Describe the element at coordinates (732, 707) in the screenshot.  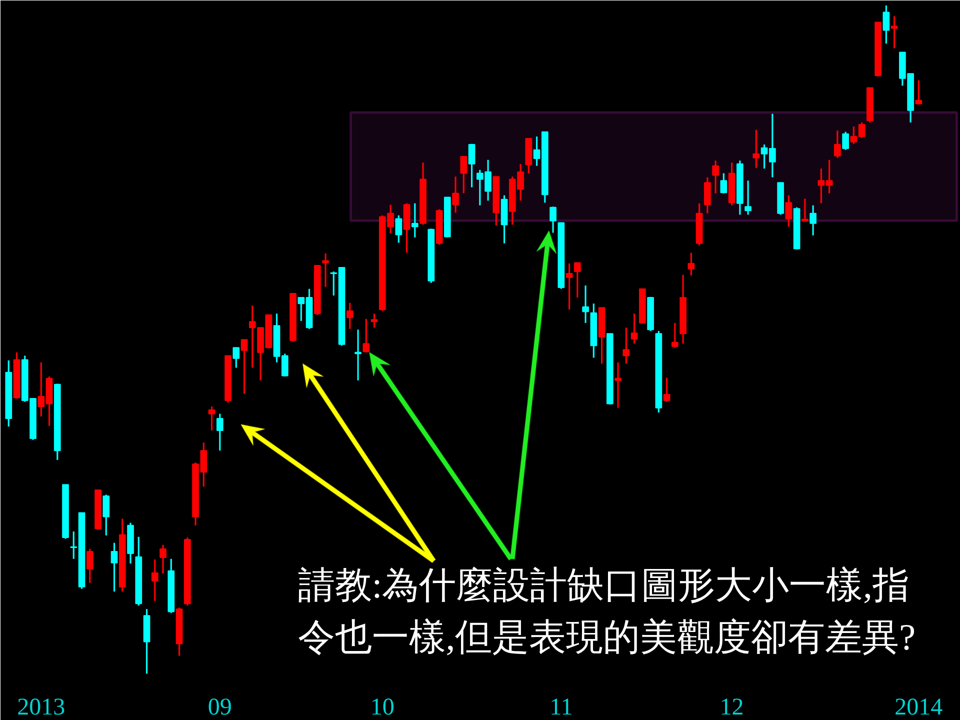
I see `x-tick-label: 12` at that location.